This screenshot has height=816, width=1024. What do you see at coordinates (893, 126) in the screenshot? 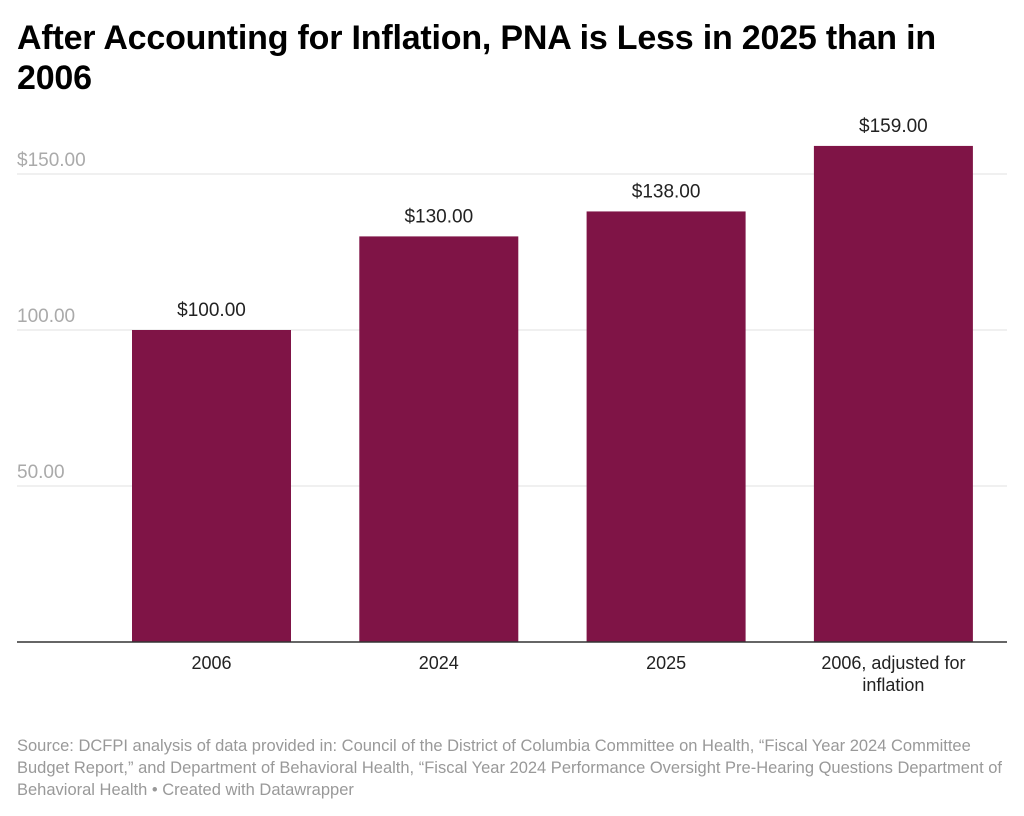
I see `value-label: $159.00` at bounding box center [893, 126].